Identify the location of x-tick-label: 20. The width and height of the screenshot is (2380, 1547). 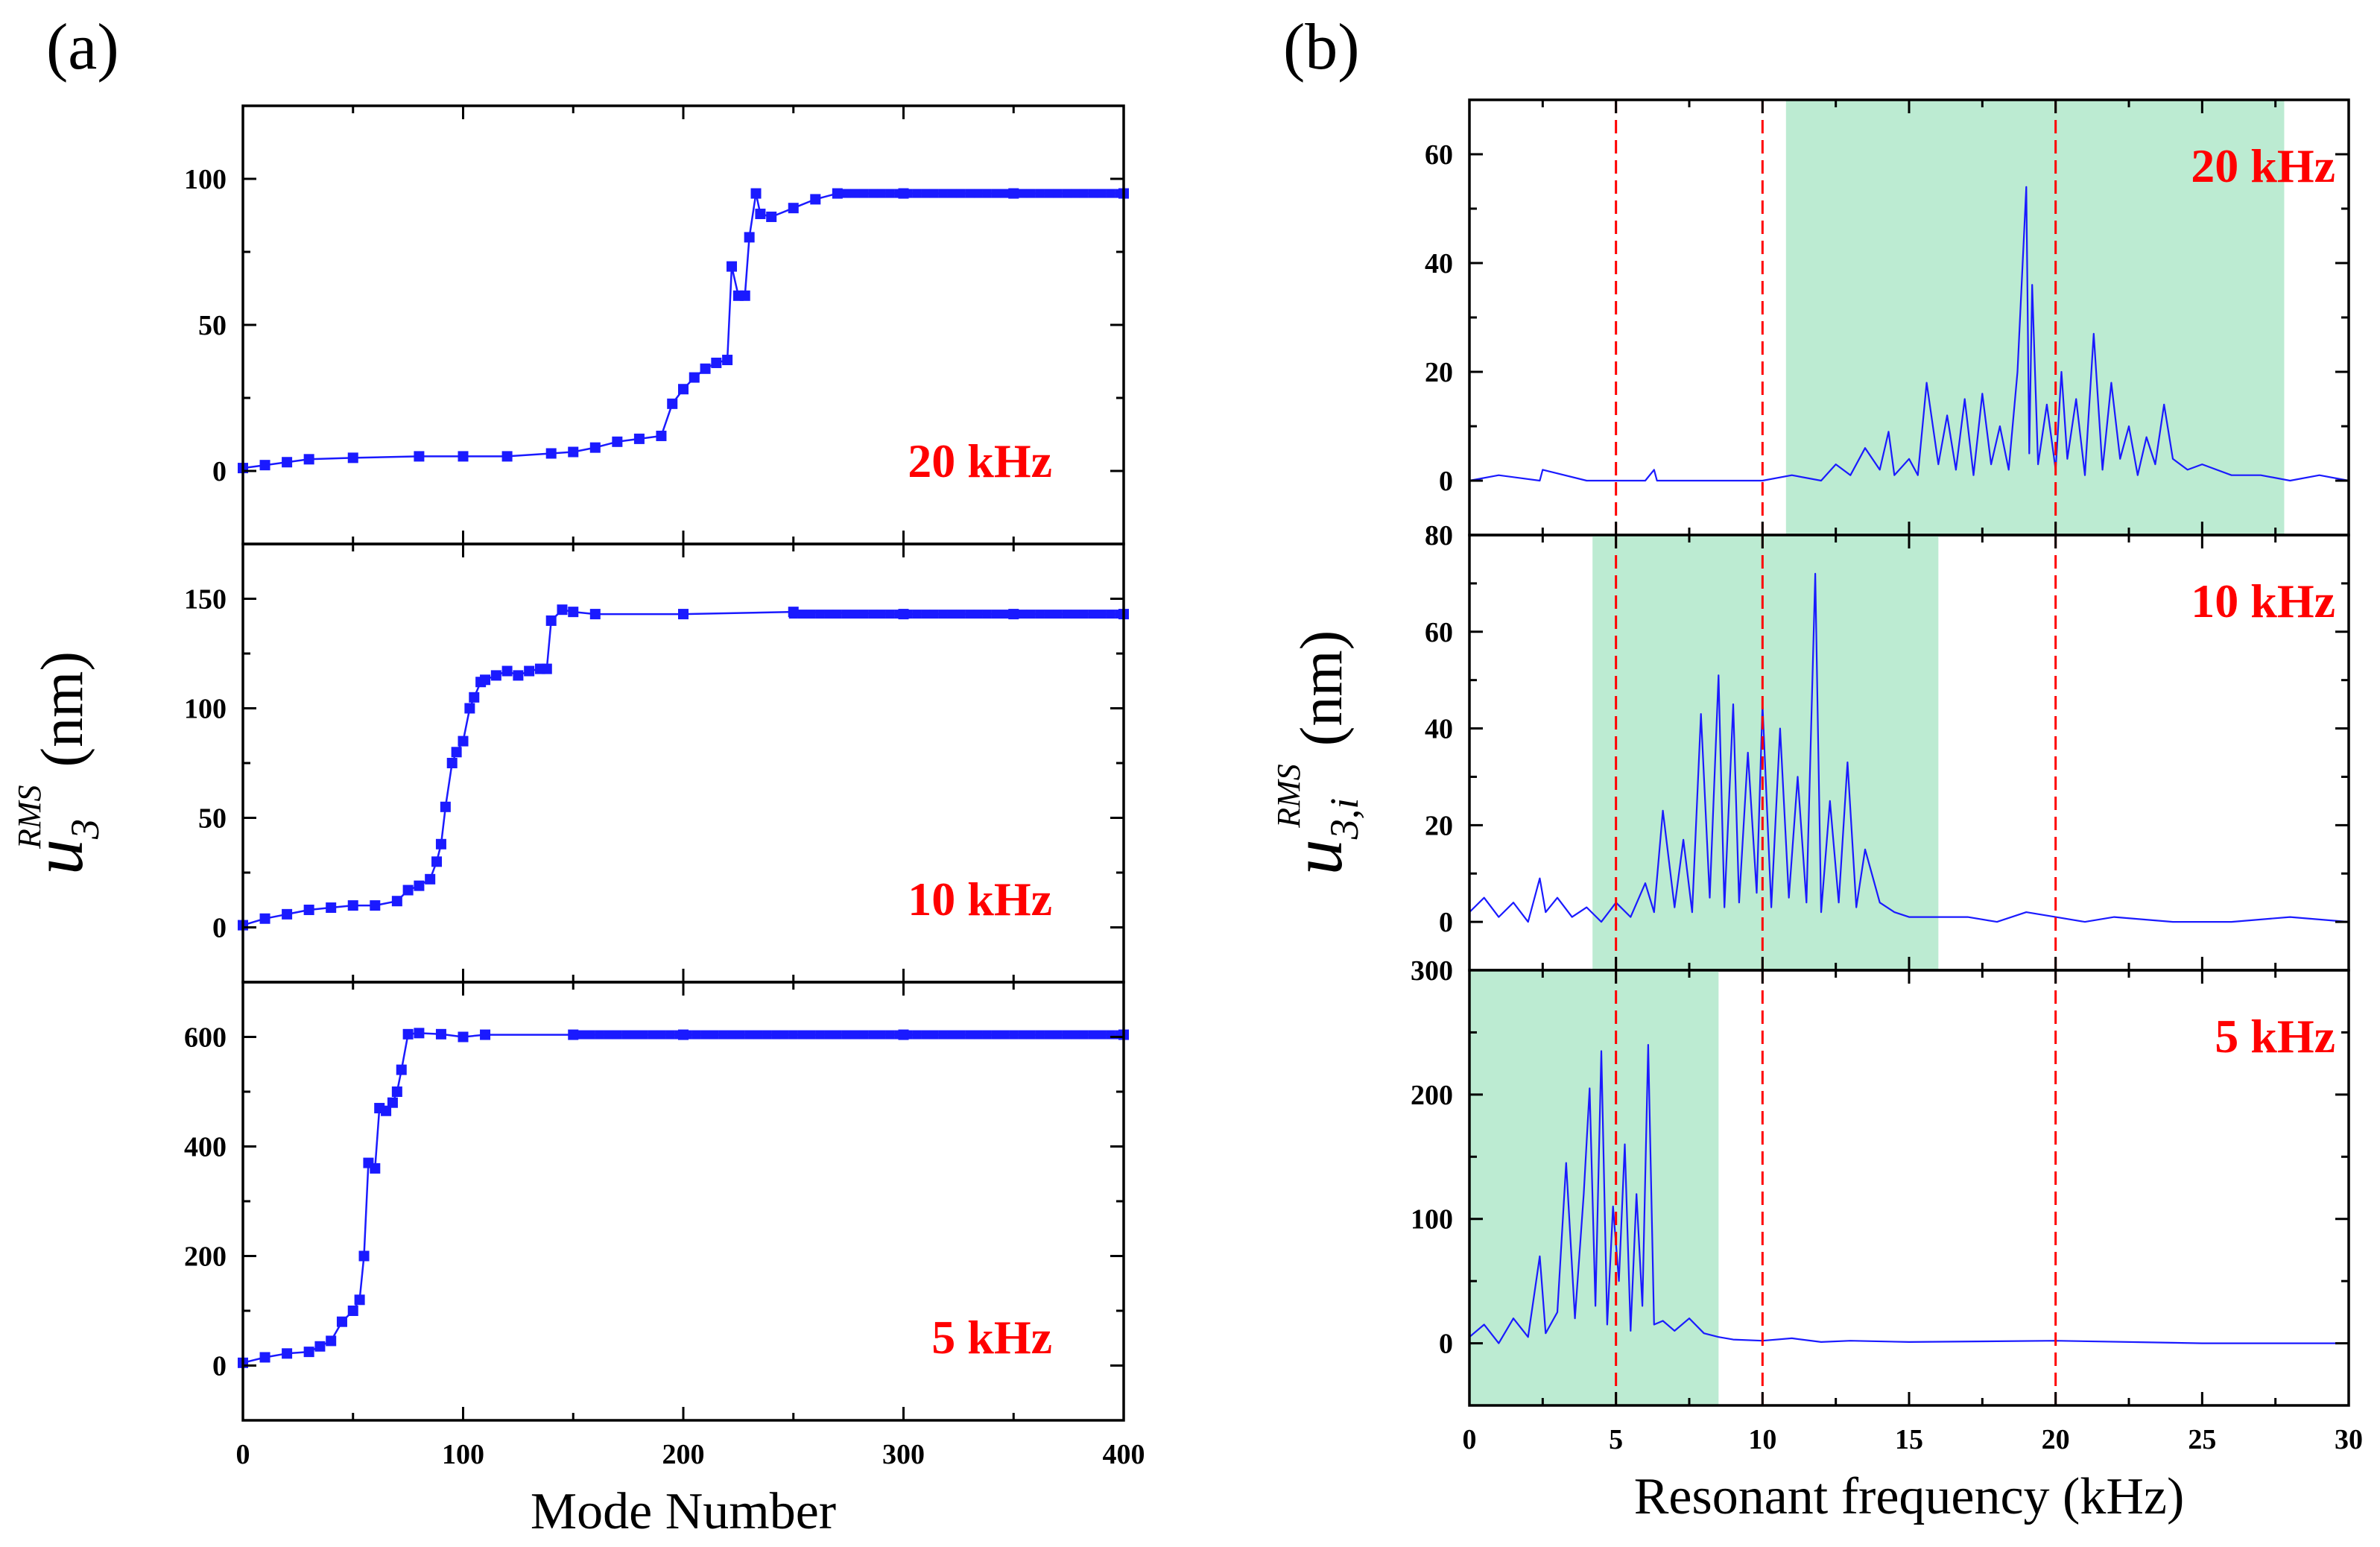
(2056, 1439).